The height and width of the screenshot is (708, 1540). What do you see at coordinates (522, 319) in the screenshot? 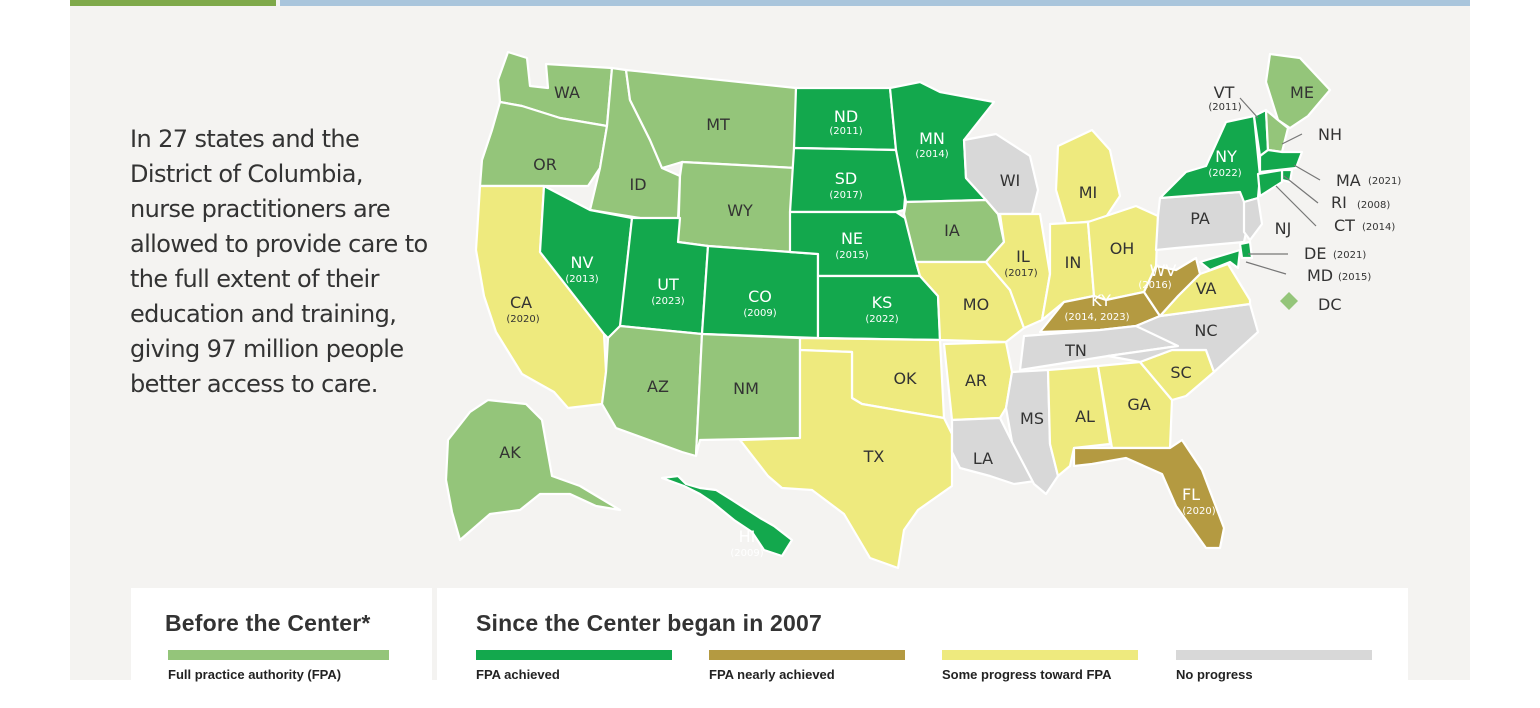
I see `state-year-ca: (2020)` at bounding box center [522, 319].